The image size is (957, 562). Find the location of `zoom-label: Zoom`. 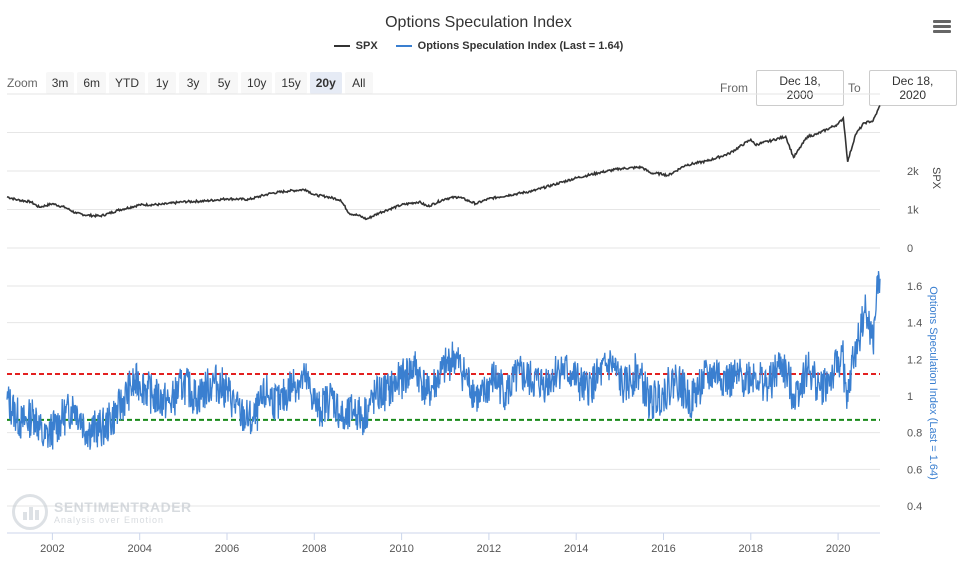

zoom-label: Zoom is located at coordinates (22, 83).